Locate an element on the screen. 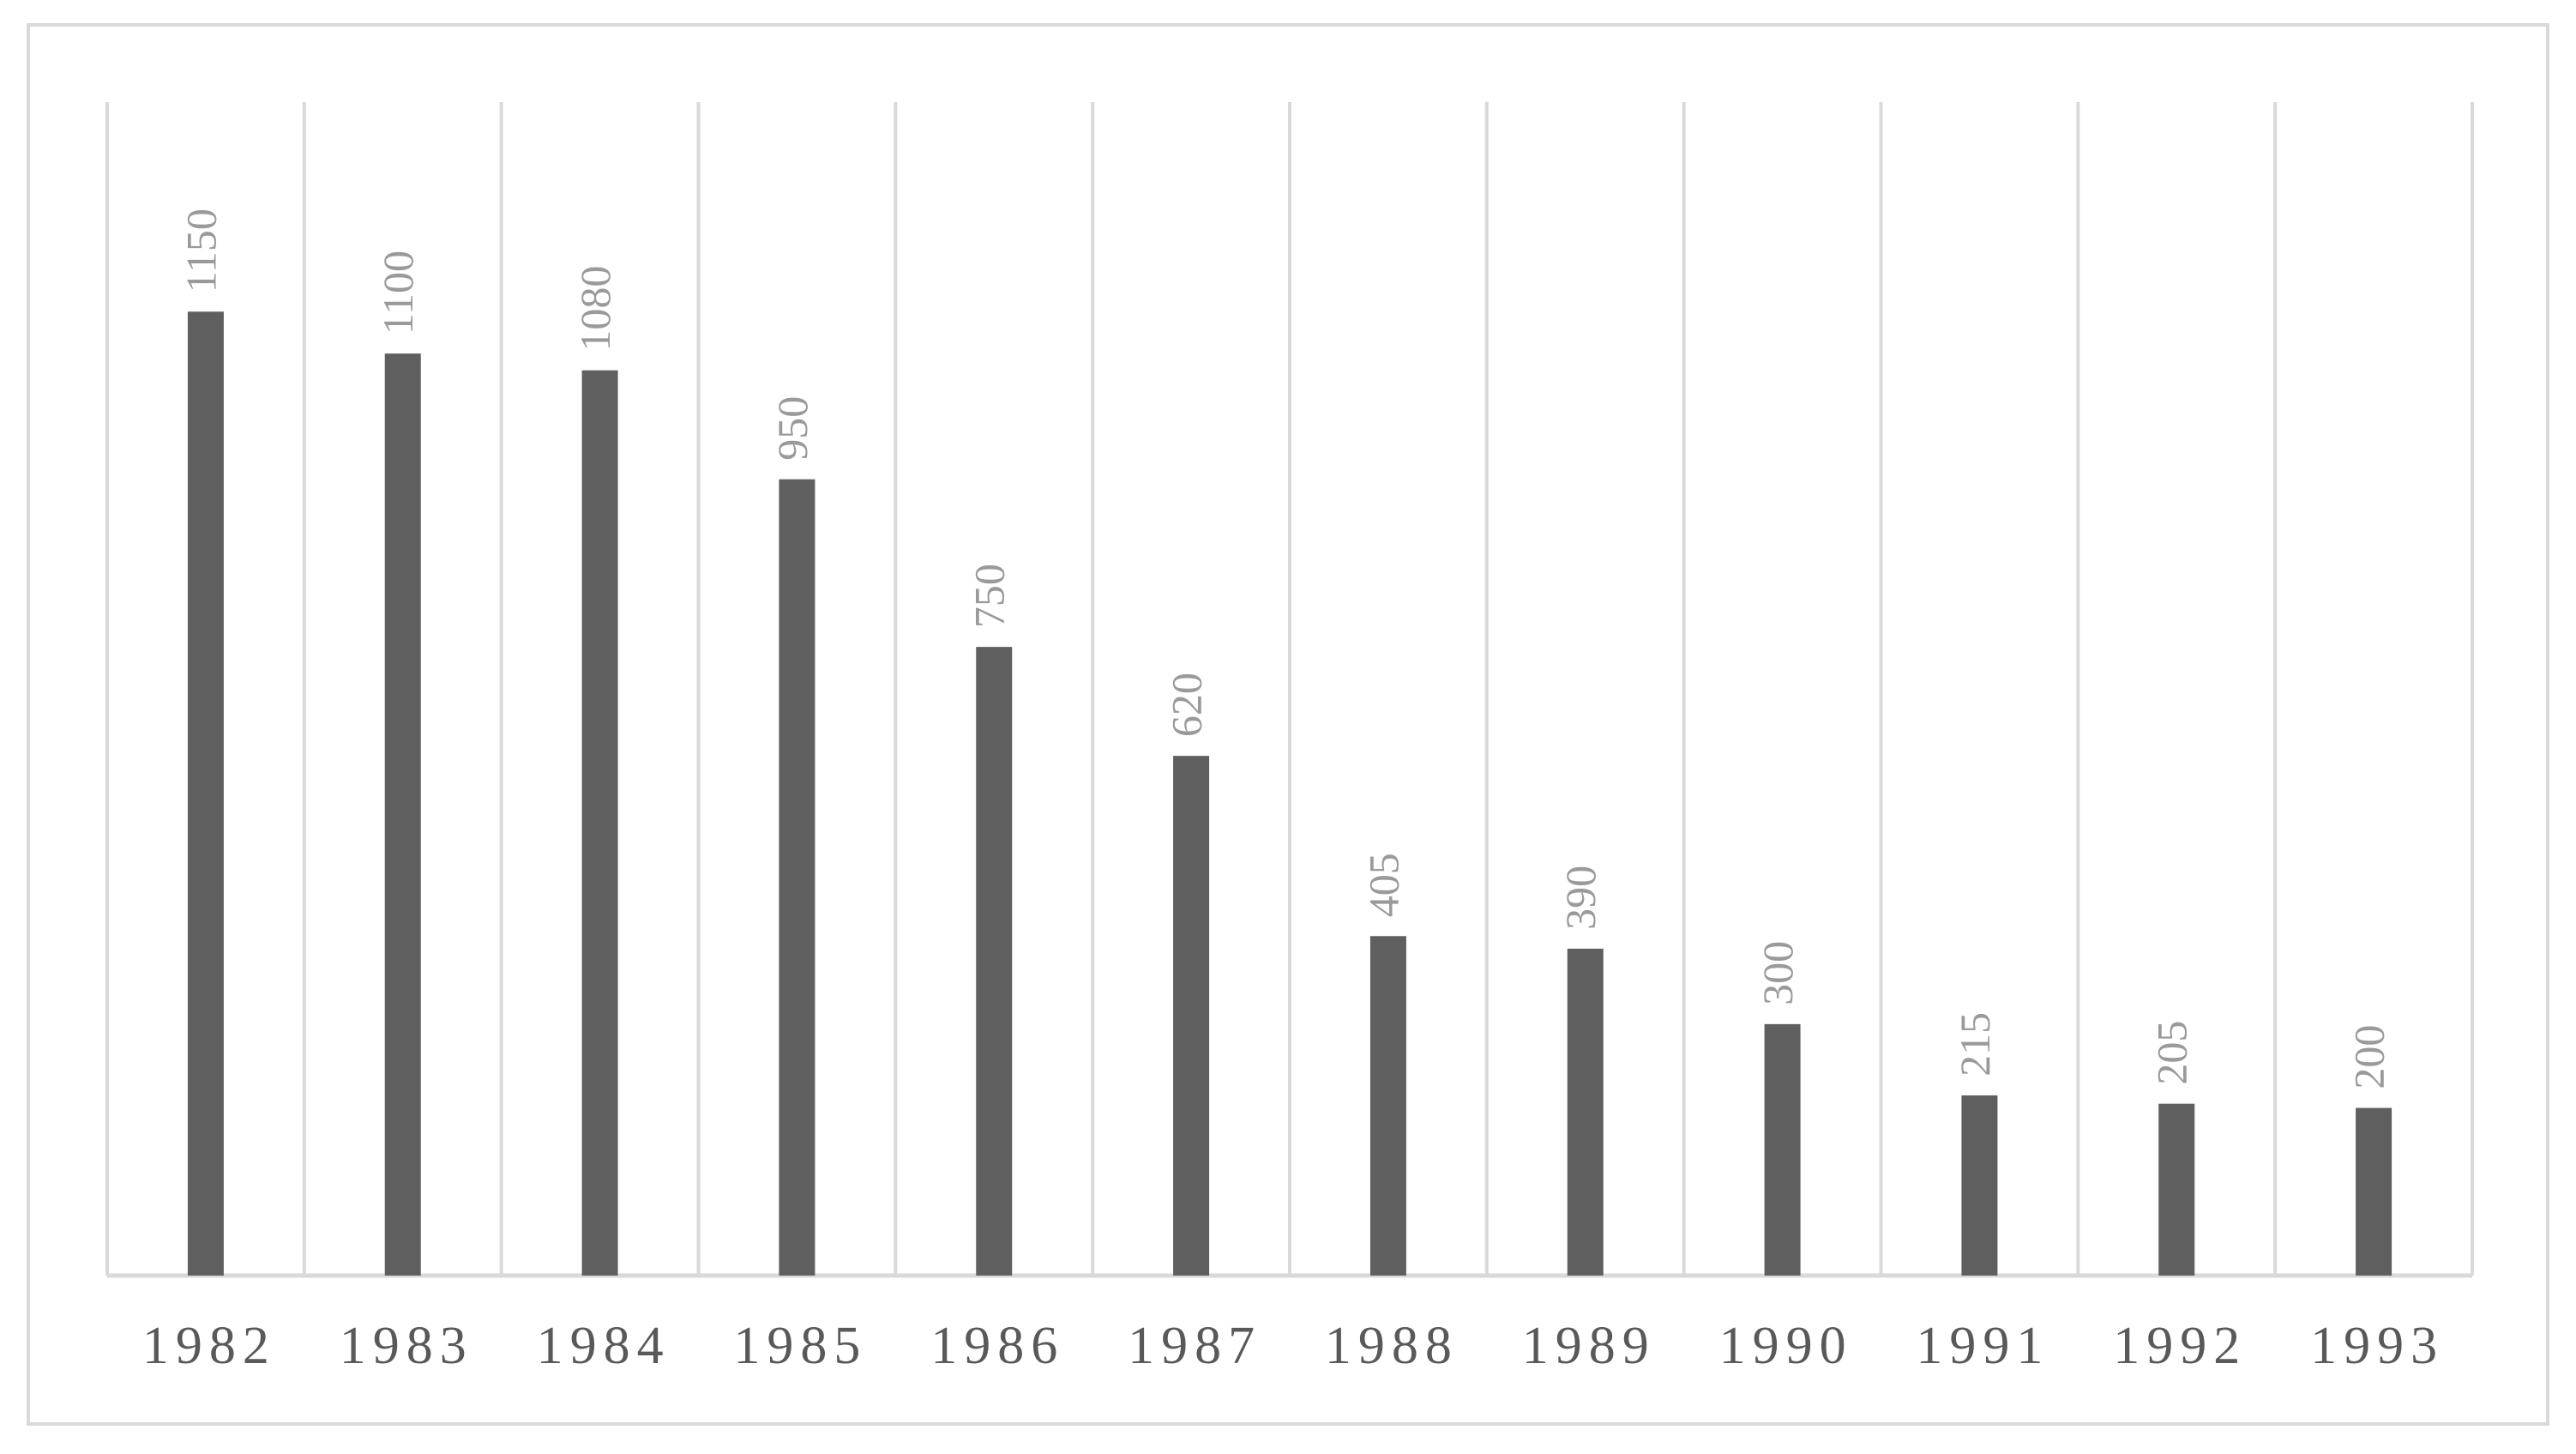  data-label: 750 is located at coordinates (990, 596).